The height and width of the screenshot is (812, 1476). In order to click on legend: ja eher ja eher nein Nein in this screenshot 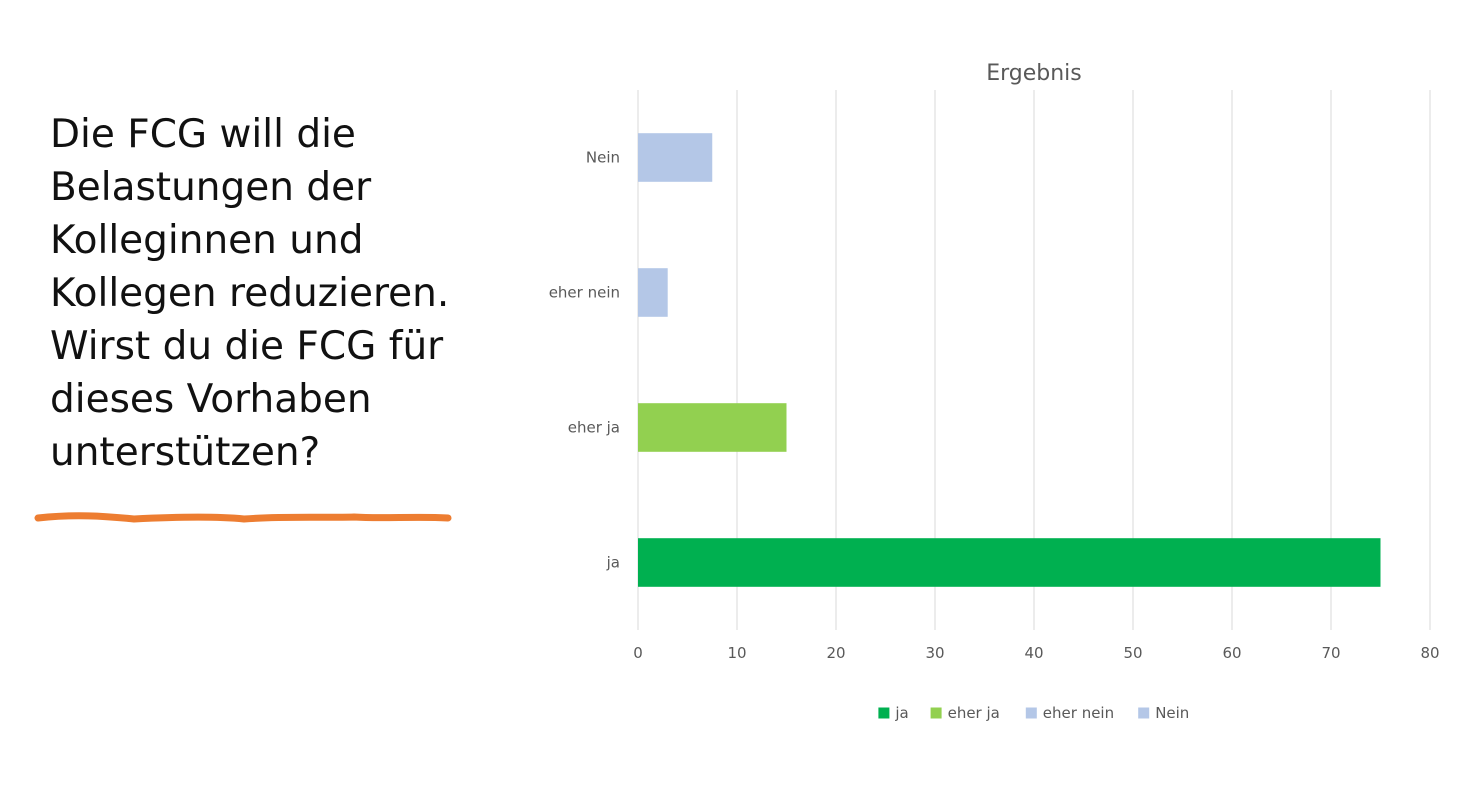, I will do `click(1033, 713)`.